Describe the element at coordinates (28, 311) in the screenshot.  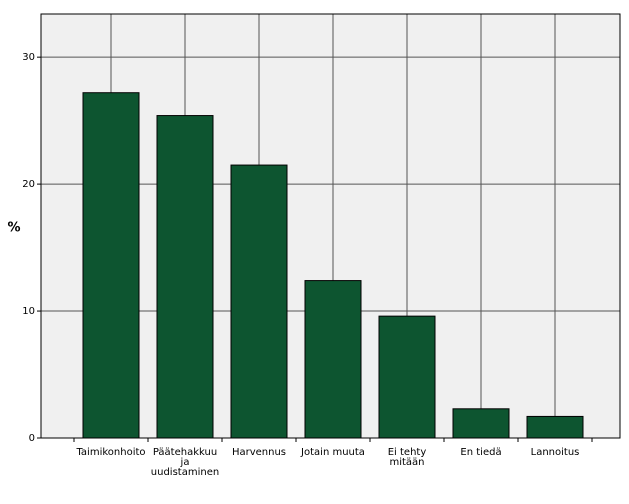
I see `y-tick-label: 10` at that location.